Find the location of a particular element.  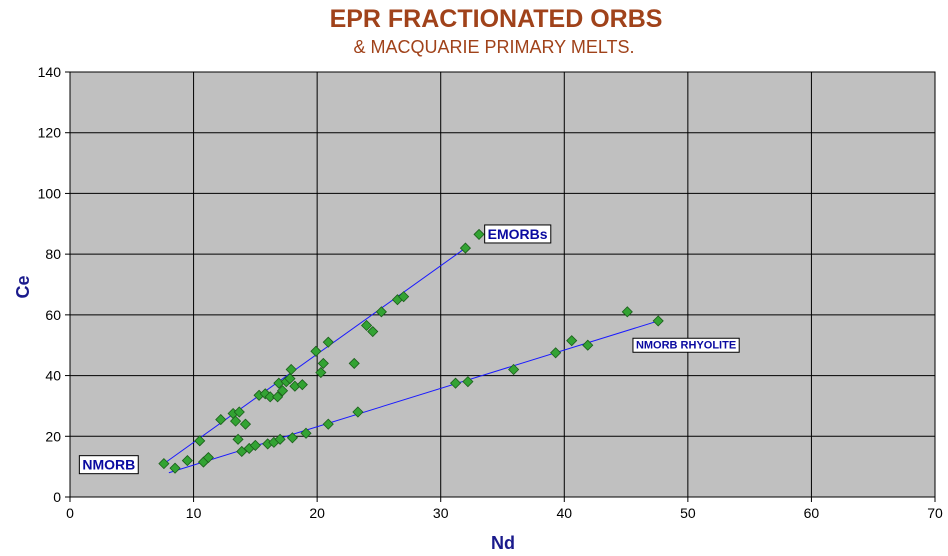

annotation-text: NMORB is located at coordinates (108, 465).